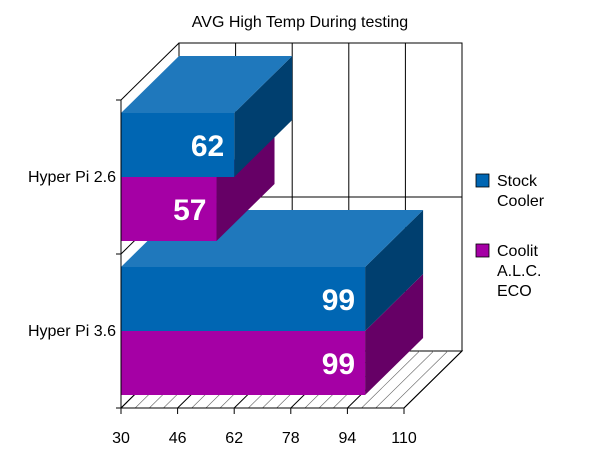 The height and width of the screenshot is (463, 600). Describe the element at coordinates (207, 84) in the screenshot. I see `bar-0-0-top` at that location.